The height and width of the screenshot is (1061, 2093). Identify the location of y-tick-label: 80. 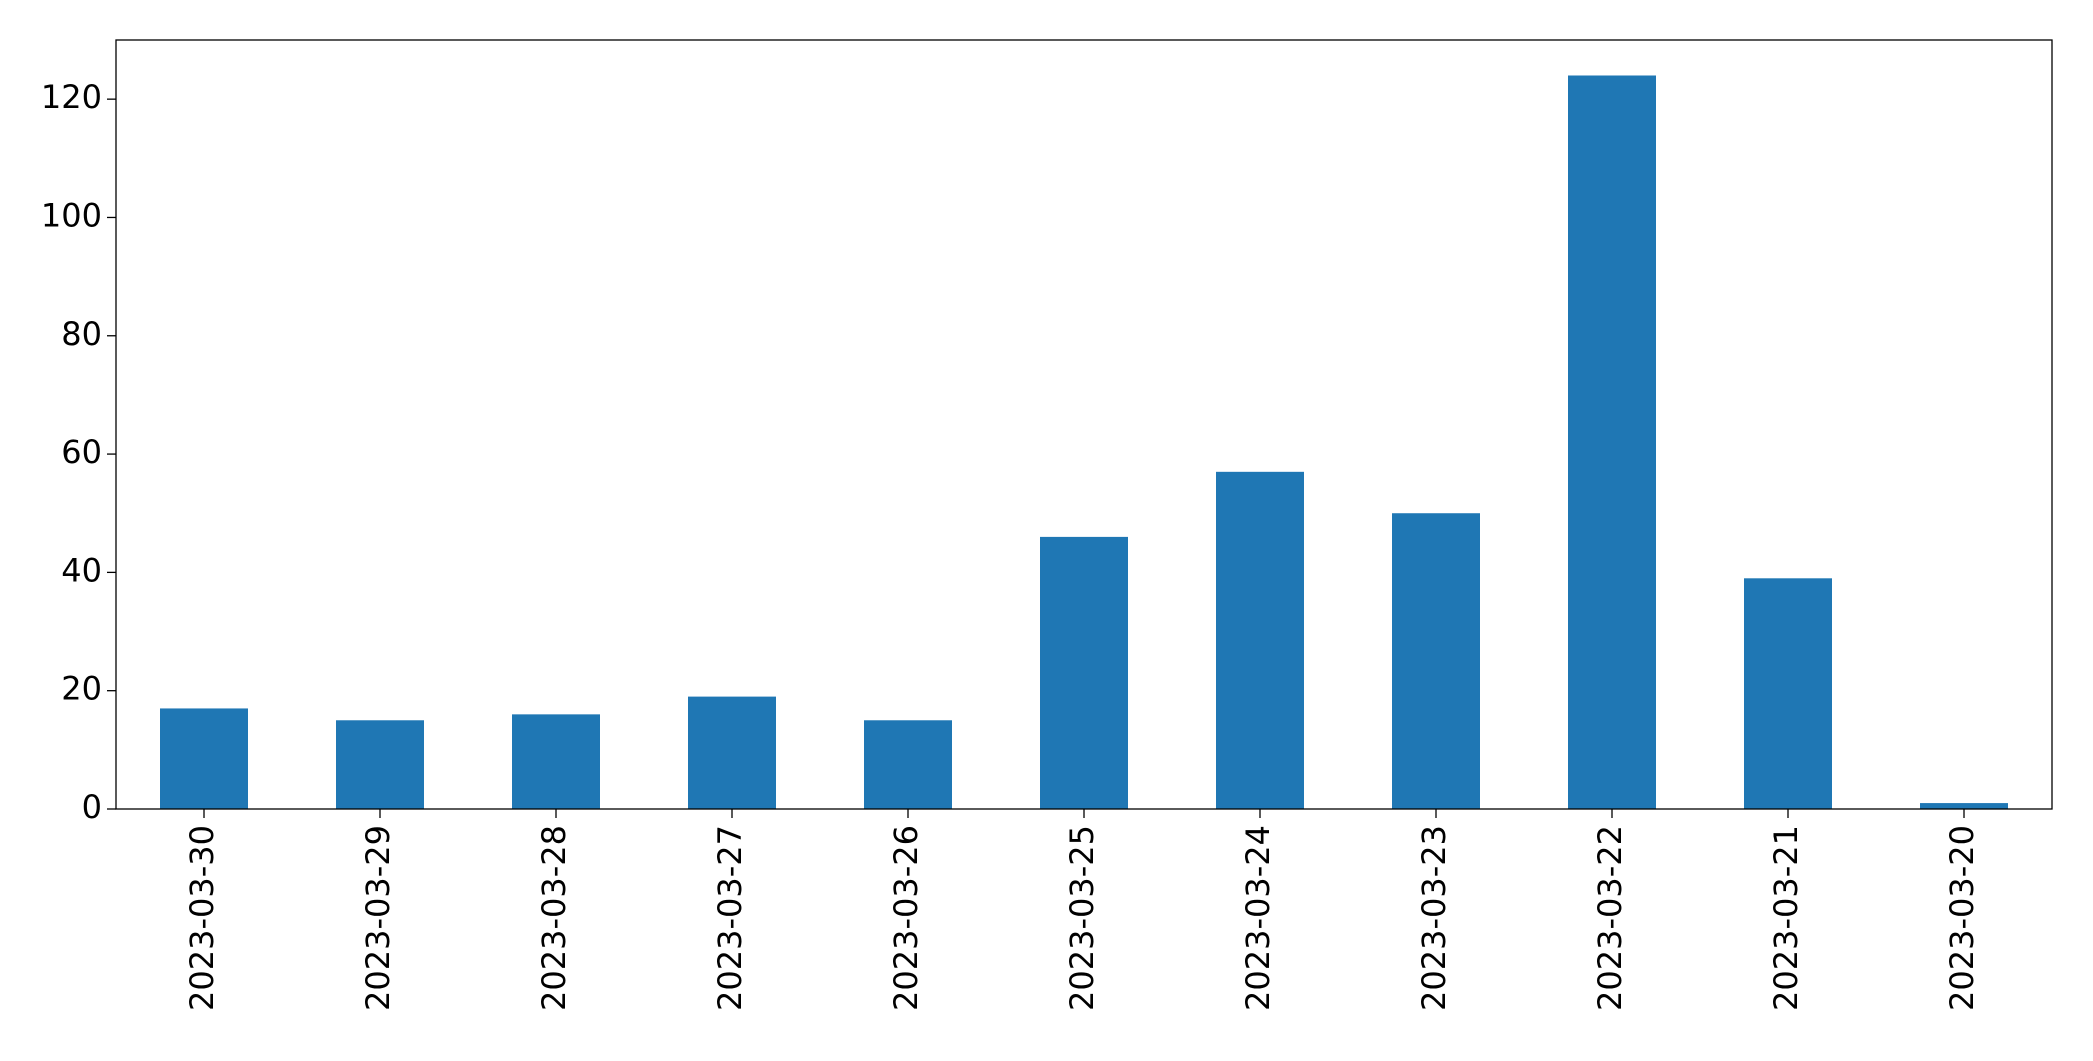
(81, 334).